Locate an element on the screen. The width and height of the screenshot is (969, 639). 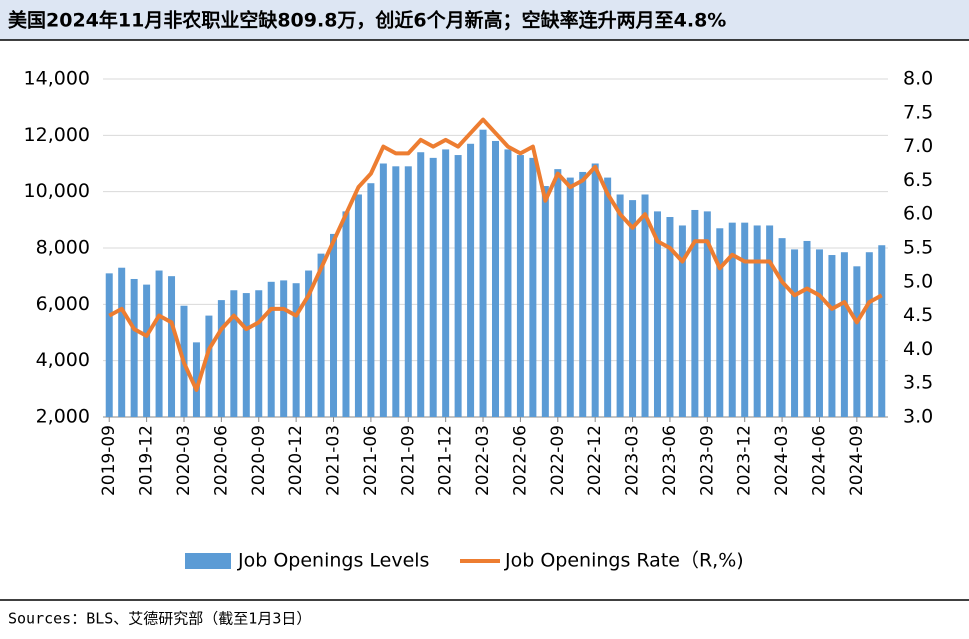
title-bar is located at coordinates (484, 20).